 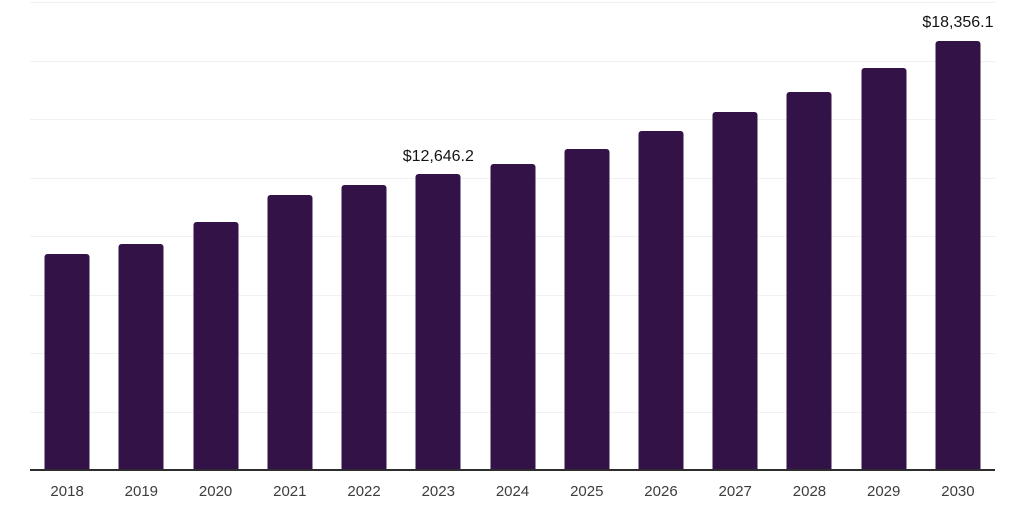 I want to click on bar-2020, so click(x=216, y=346).